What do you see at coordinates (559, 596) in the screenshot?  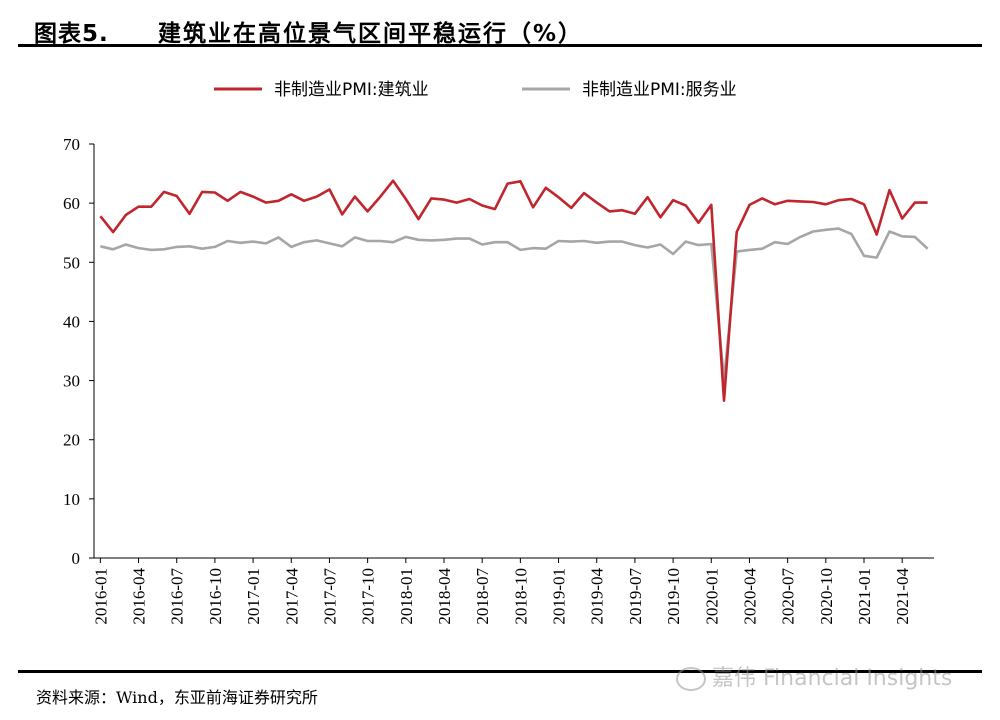 I see `x-tick-label: 2019-01` at bounding box center [559, 596].